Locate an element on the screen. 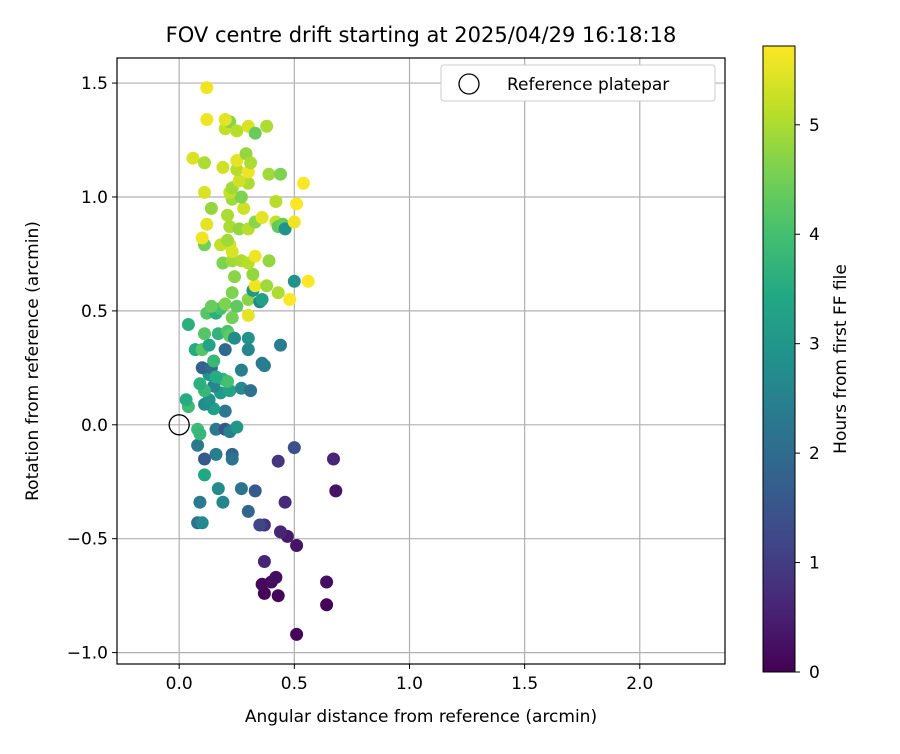 Image resolution: width=900 pixels, height=754 pixels. y-tick-label: −0.5 is located at coordinates (87, 540).